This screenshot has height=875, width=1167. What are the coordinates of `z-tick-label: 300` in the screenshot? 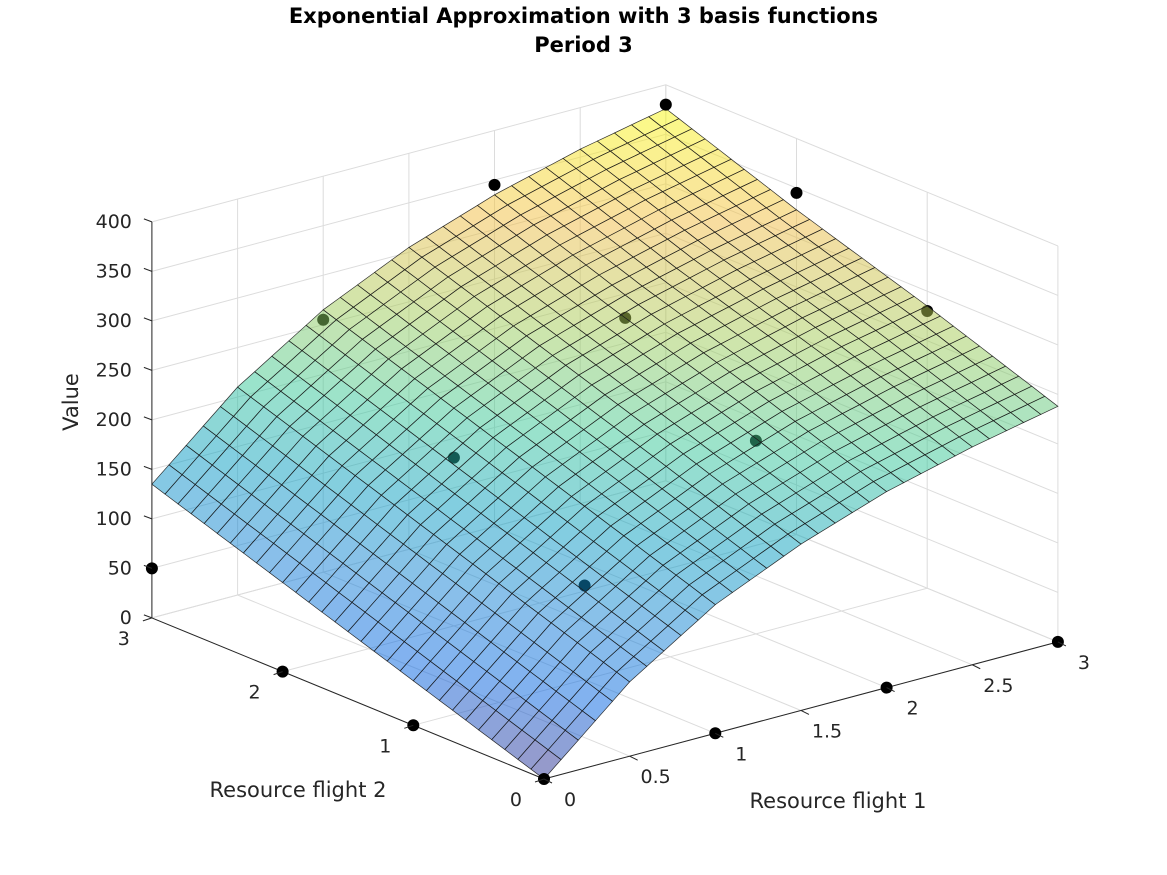 It's located at (114, 321).